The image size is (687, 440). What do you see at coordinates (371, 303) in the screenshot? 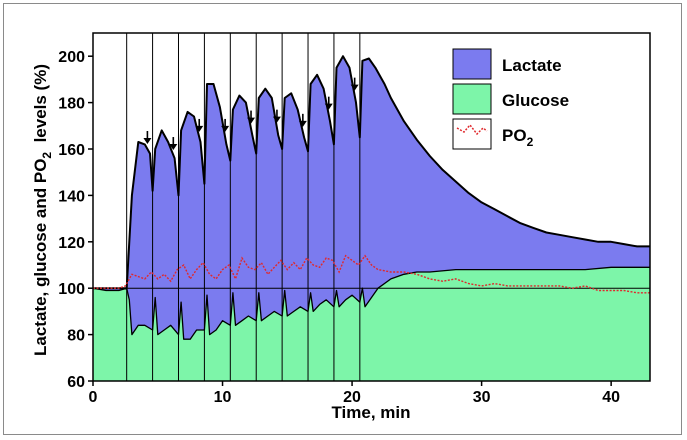
I see `glucose-line` at bounding box center [371, 303].